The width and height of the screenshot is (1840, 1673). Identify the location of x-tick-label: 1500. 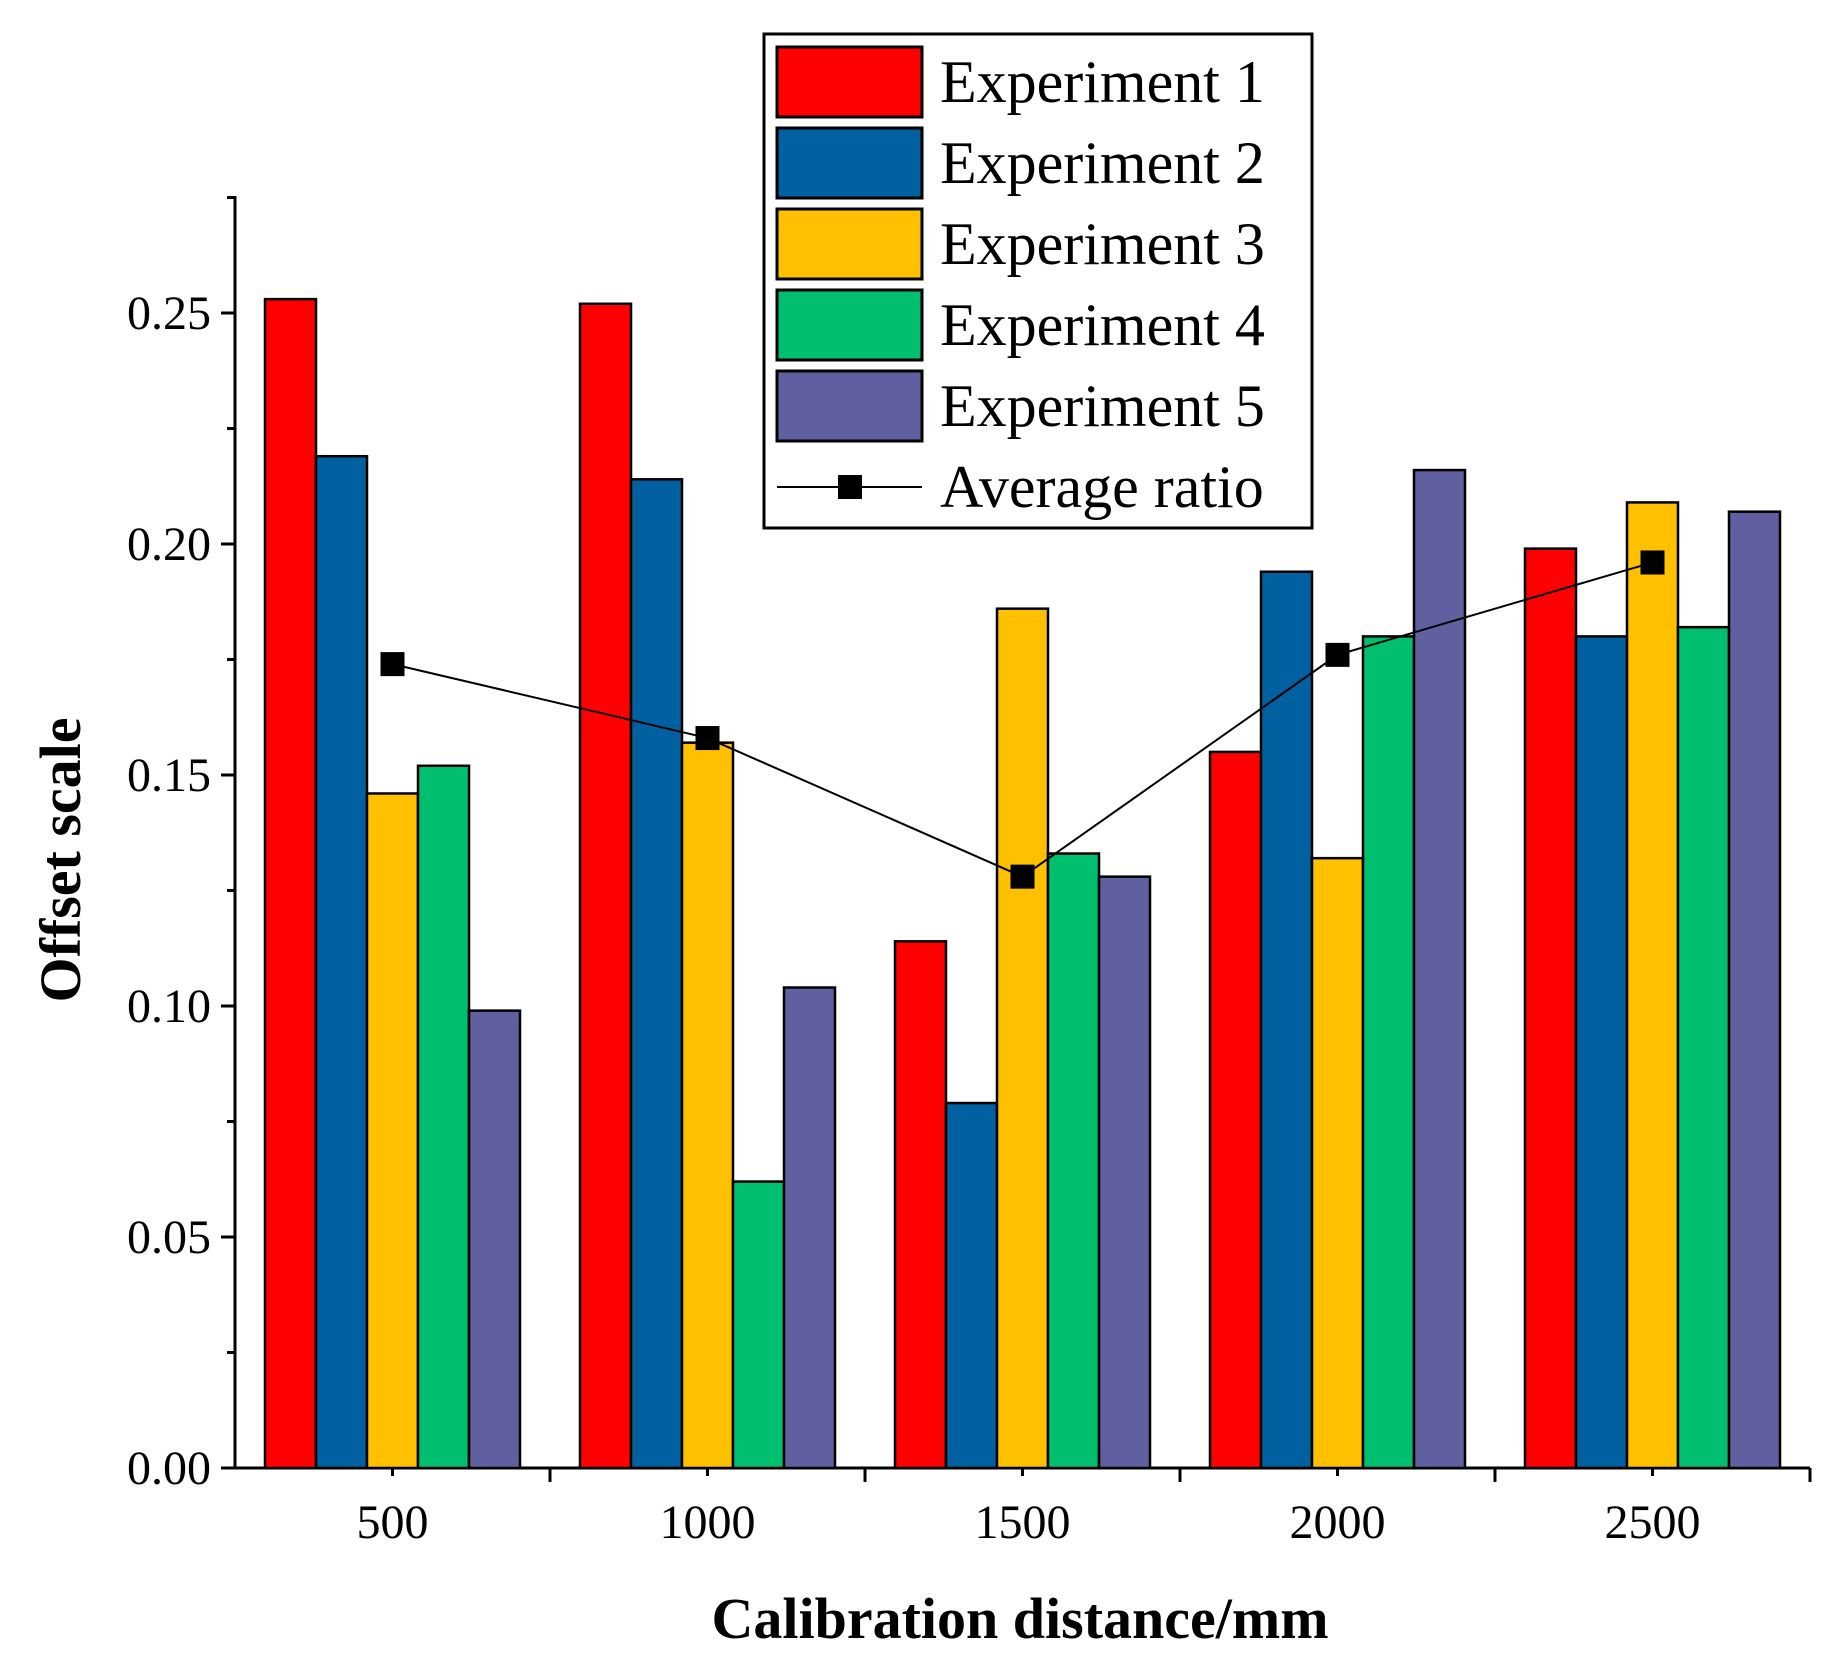
(1023, 1522).